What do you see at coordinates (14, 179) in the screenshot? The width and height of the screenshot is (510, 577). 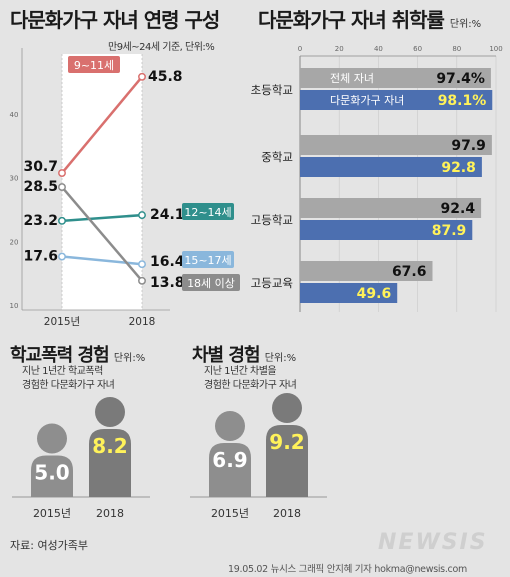 I see `age-y-tick-2: 30` at bounding box center [14, 179].